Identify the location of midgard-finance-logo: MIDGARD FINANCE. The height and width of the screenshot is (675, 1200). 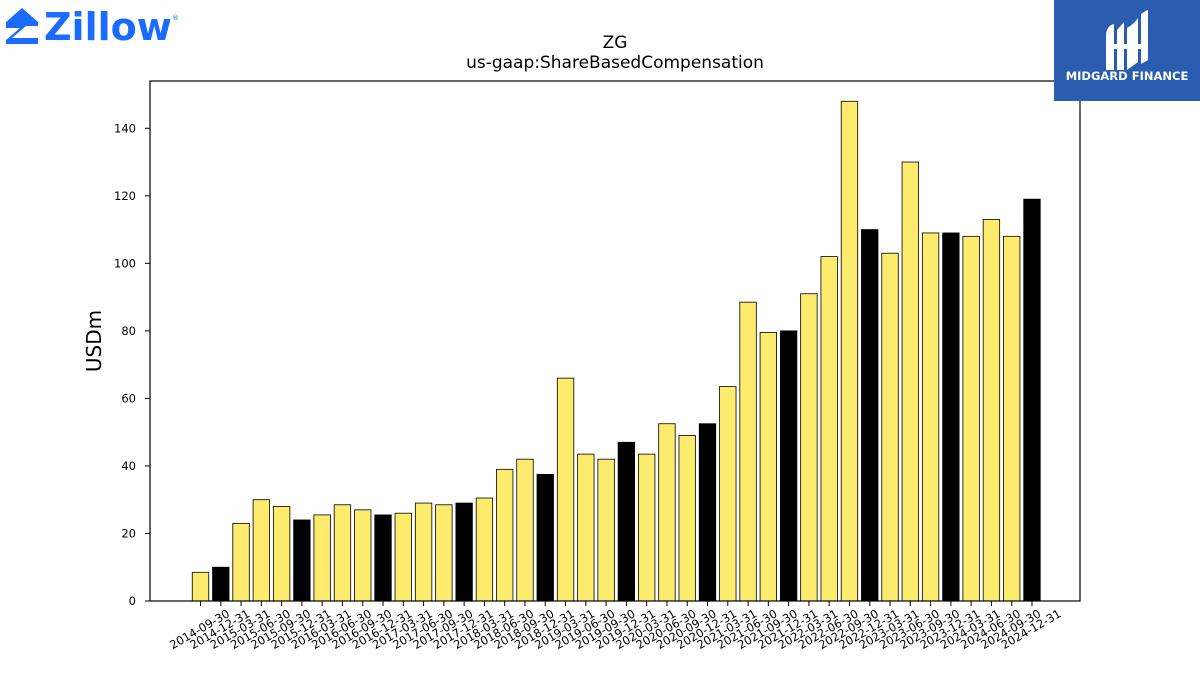
(1127, 50).